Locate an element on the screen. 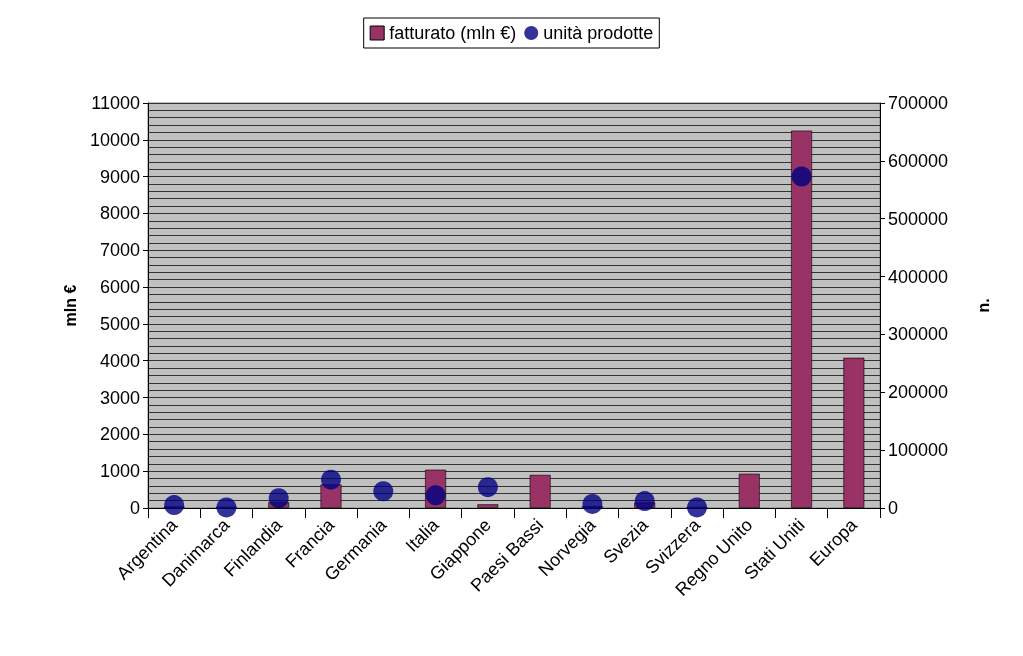 This screenshot has width=1023, height=656. y2-axis-title: n. is located at coordinates (983, 305).